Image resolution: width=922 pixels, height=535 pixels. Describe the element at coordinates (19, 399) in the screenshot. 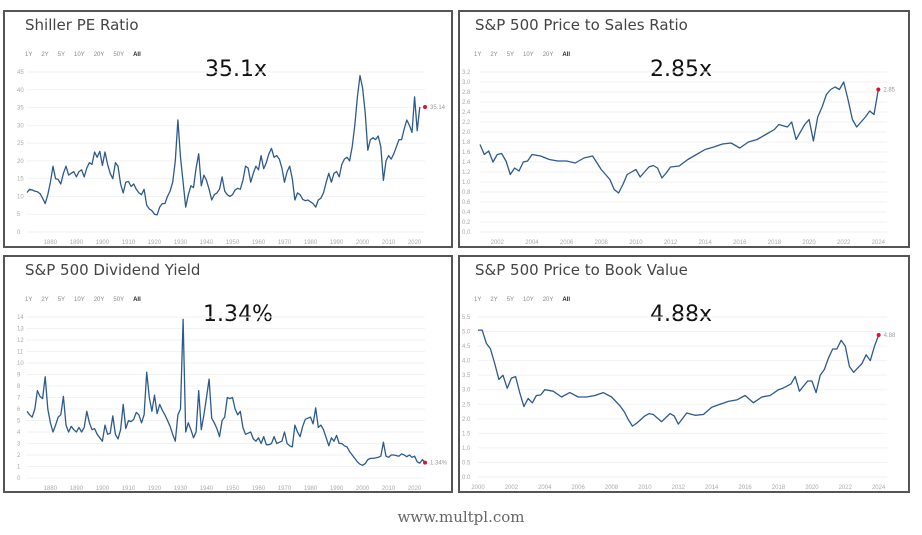

I see `y-tick-label: 7` at that location.